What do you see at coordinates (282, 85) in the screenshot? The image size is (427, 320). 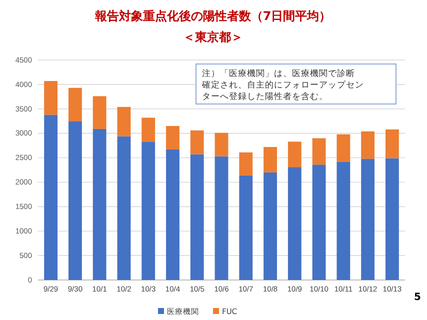 I see `annotation: 注）「医療機関」は、医療機関で診断確定され、自主的にフォローアップセンターへ登録した陽性者を含む。` at bounding box center [282, 85].